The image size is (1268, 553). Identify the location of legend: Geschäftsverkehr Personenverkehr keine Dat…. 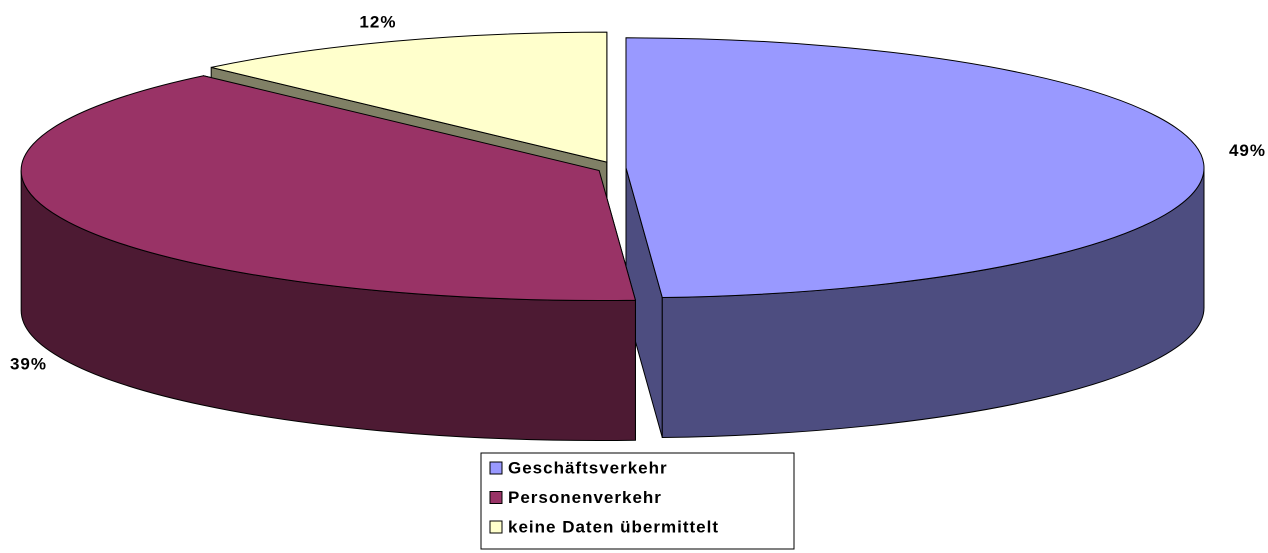
(604, 497).